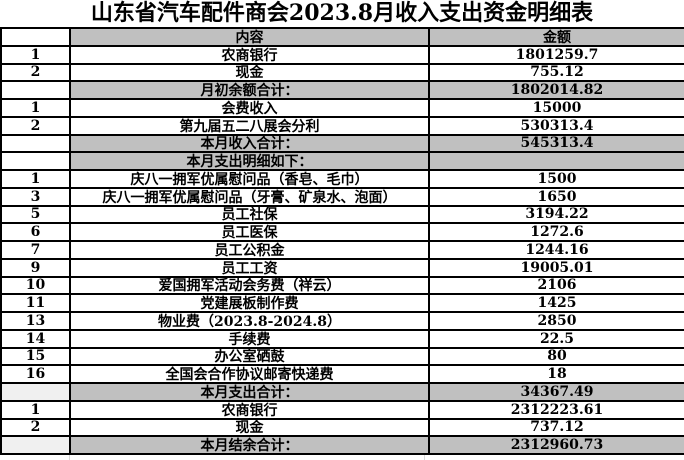 Image resolution: width=684 pixels, height=460 pixels. I want to click on row-label-cell: 本月支出合计：, so click(250, 392).